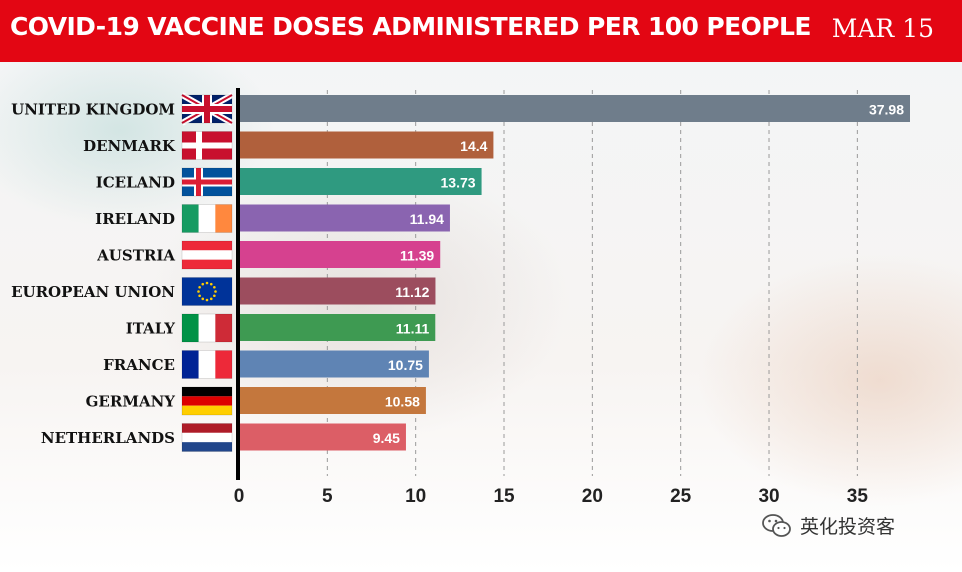  I want to click on category-label: AUSTRIA, so click(135, 256).